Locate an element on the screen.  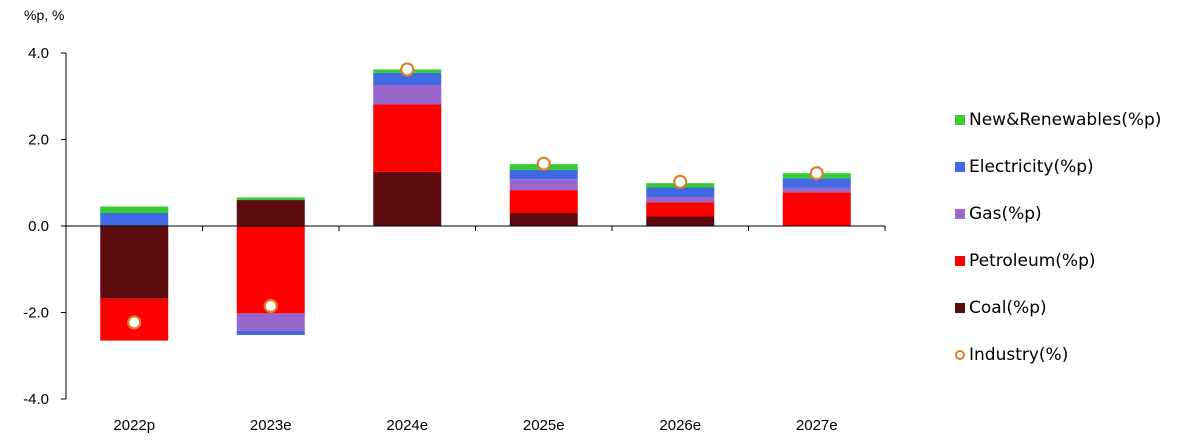
y-tick-label: -2.0 is located at coordinates (36, 313).